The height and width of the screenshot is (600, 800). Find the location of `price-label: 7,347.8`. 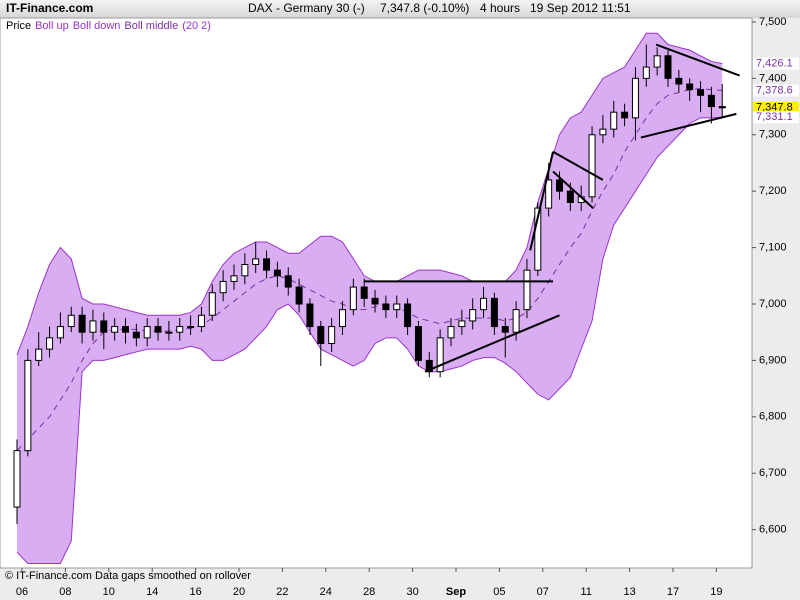

price-label: 7,347.8 is located at coordinates (774, 108).